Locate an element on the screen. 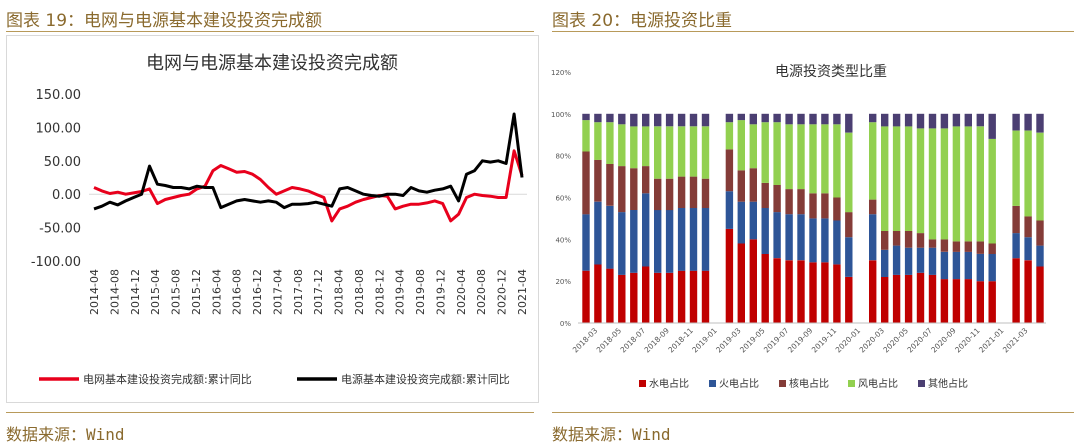 This screenshot has height=448, width=1080. y-tick-label: 40% is located at coordinates (563, 240).